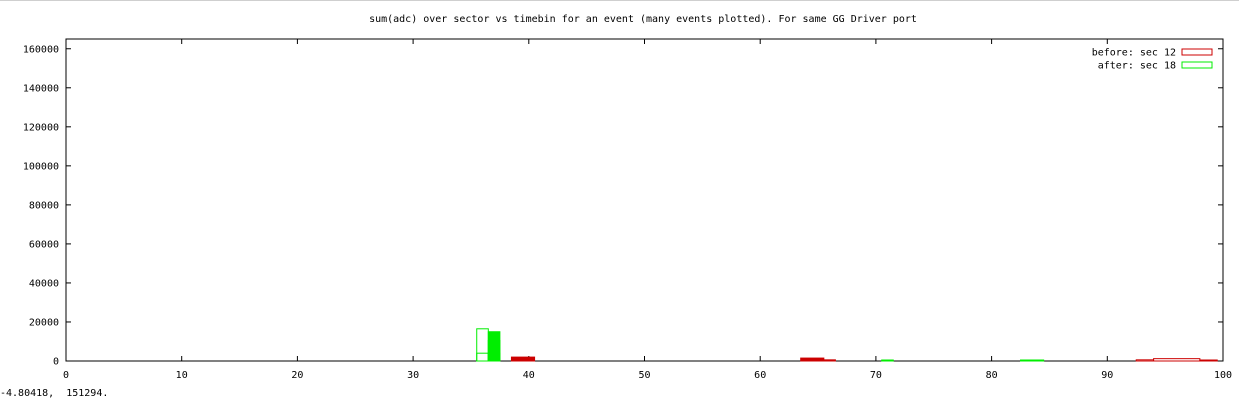  Describe the element at coordinates (54, 393) in the screenshot. I see `coordinate-readout: -4.80418, 151294.` at that location.